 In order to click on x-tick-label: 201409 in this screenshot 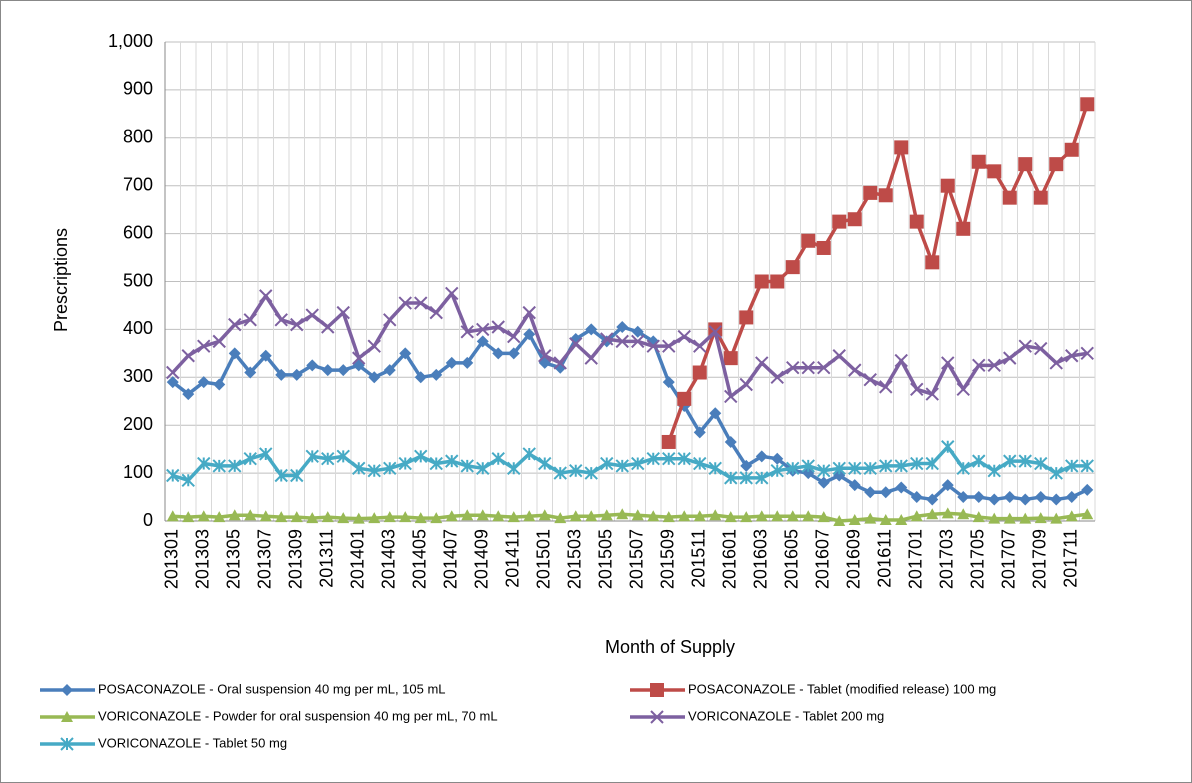, I will do `click(482, 559)`.